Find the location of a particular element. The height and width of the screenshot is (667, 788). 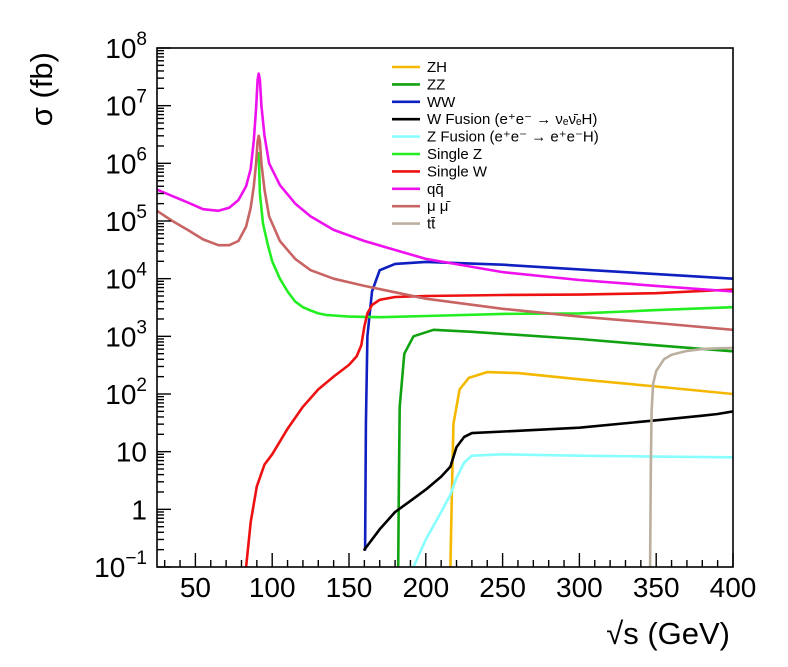

y-tick-label: 10² is located at coordinates (126, 392).